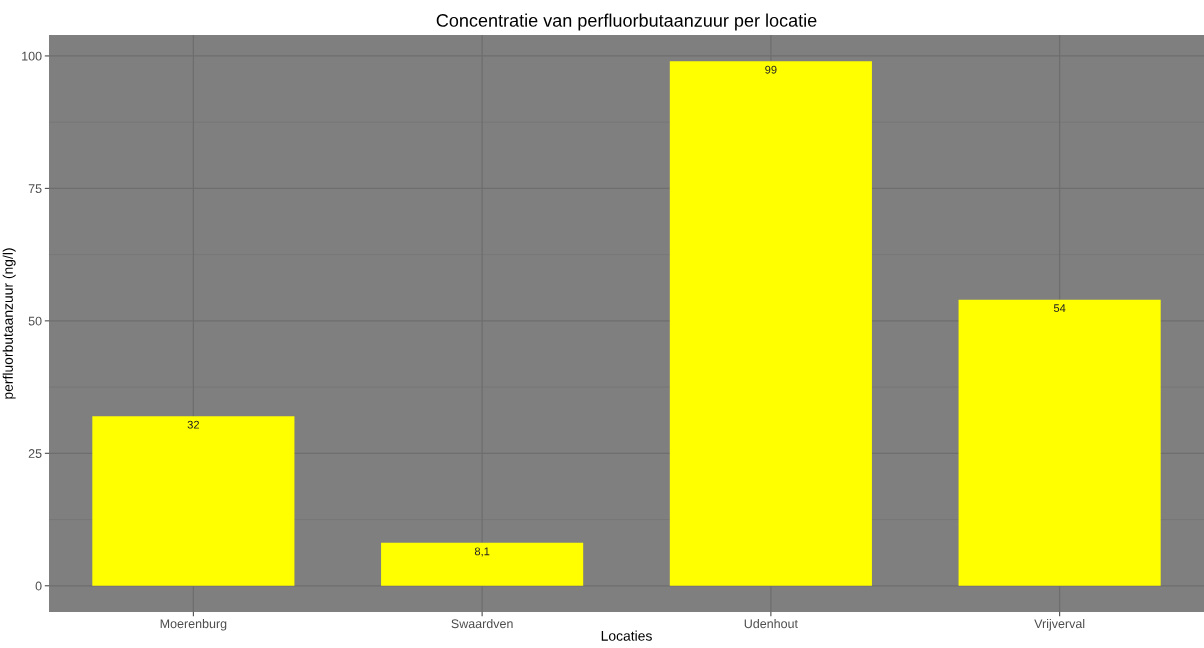 This screenshot has height=648, width=1204. I want to click on chart-title: Concentratie van perfluorbutaanzuur per locatie, so click(626, 22).